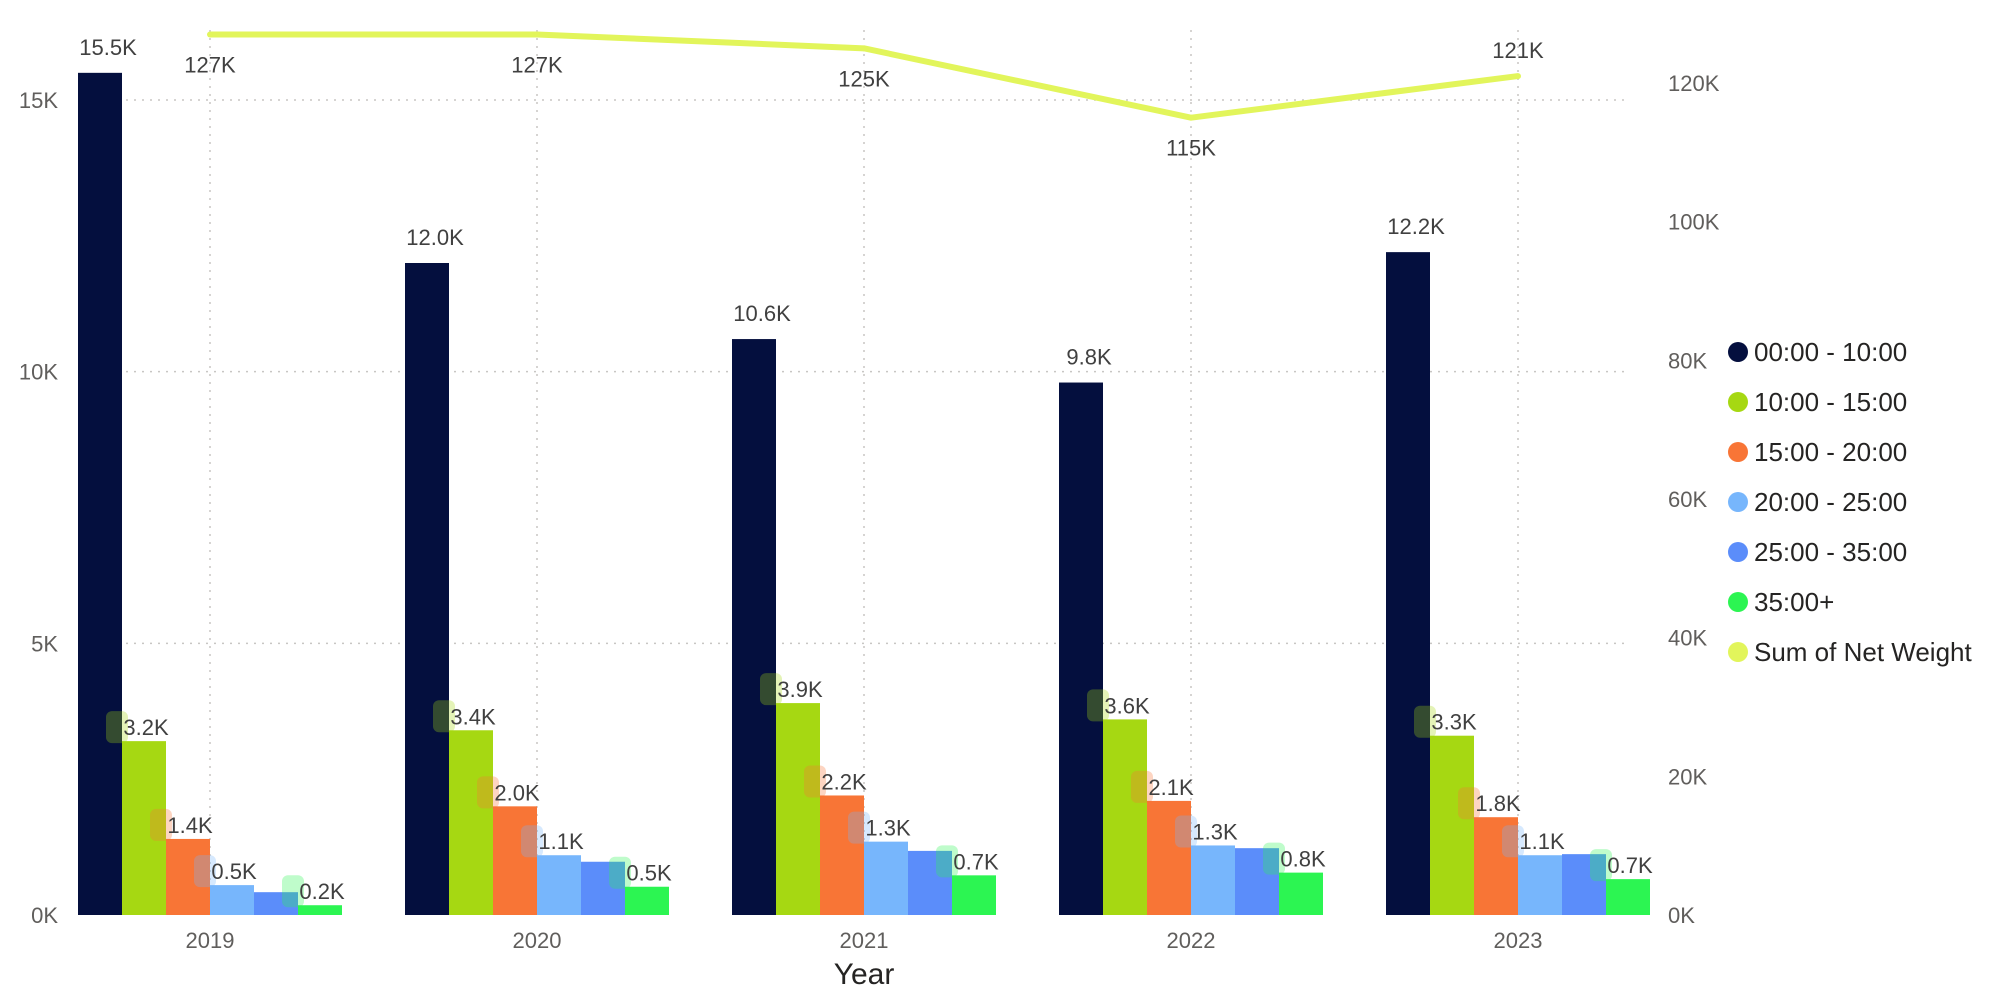 The image size is (2000, 994). Describe the element at coordinates (1498, 803) in the screenshot. I see `bar-data-label: 1.8K` at that location.